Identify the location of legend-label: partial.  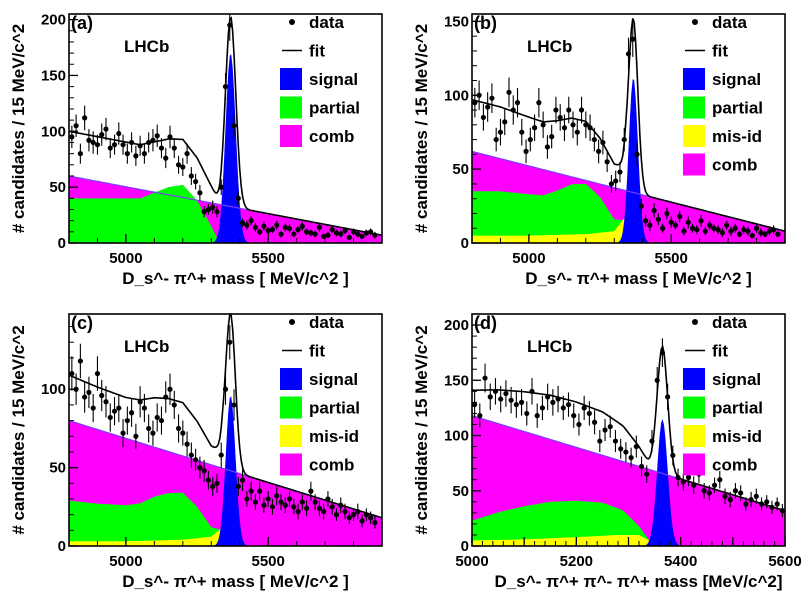
(737, 108).